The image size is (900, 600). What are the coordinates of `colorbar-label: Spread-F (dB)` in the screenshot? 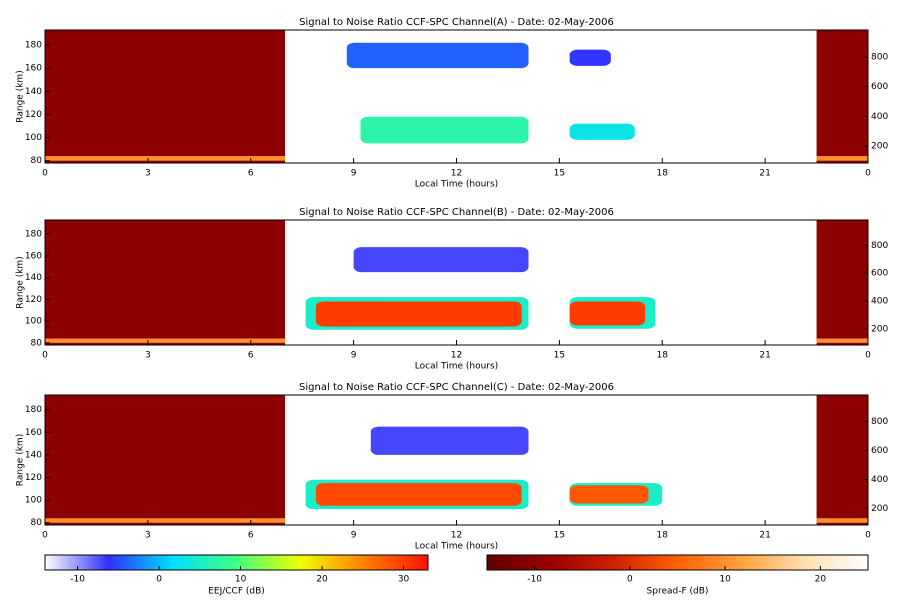 It's located at (678, 592).